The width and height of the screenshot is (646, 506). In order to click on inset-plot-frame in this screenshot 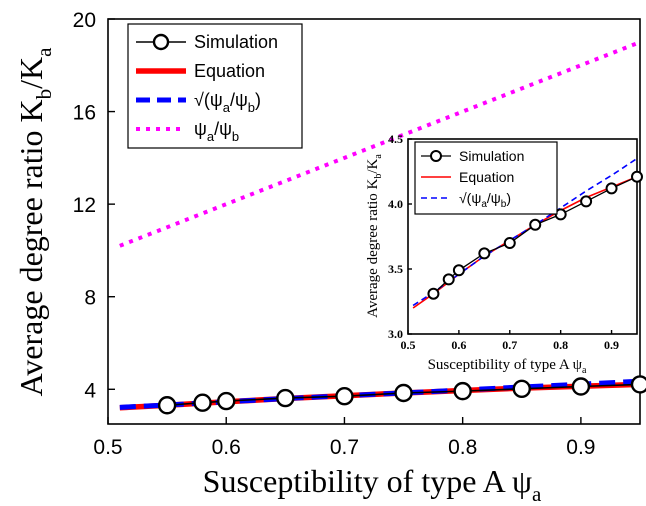, I will do `click(522, 236)`.